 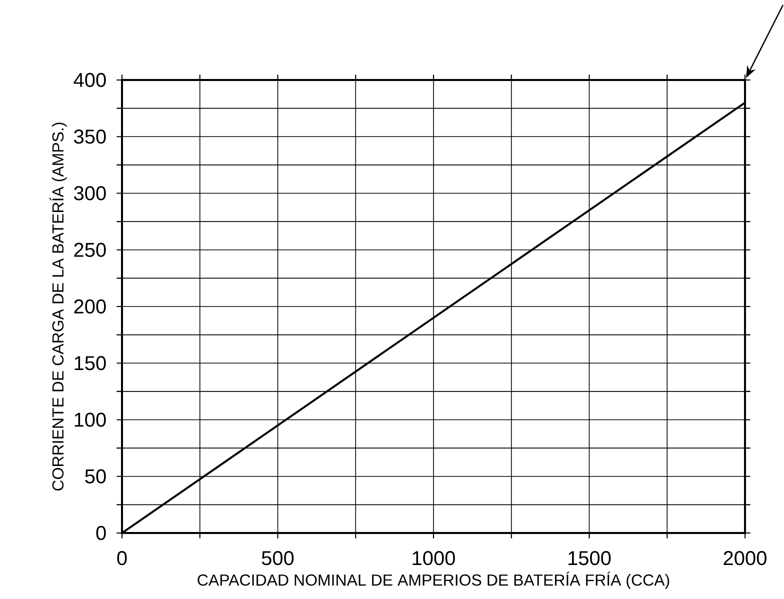 What do you see at coordinates (90, 419) in the screenshot?
I see `y-tick-label: 100` at bounding box center [90, 419].